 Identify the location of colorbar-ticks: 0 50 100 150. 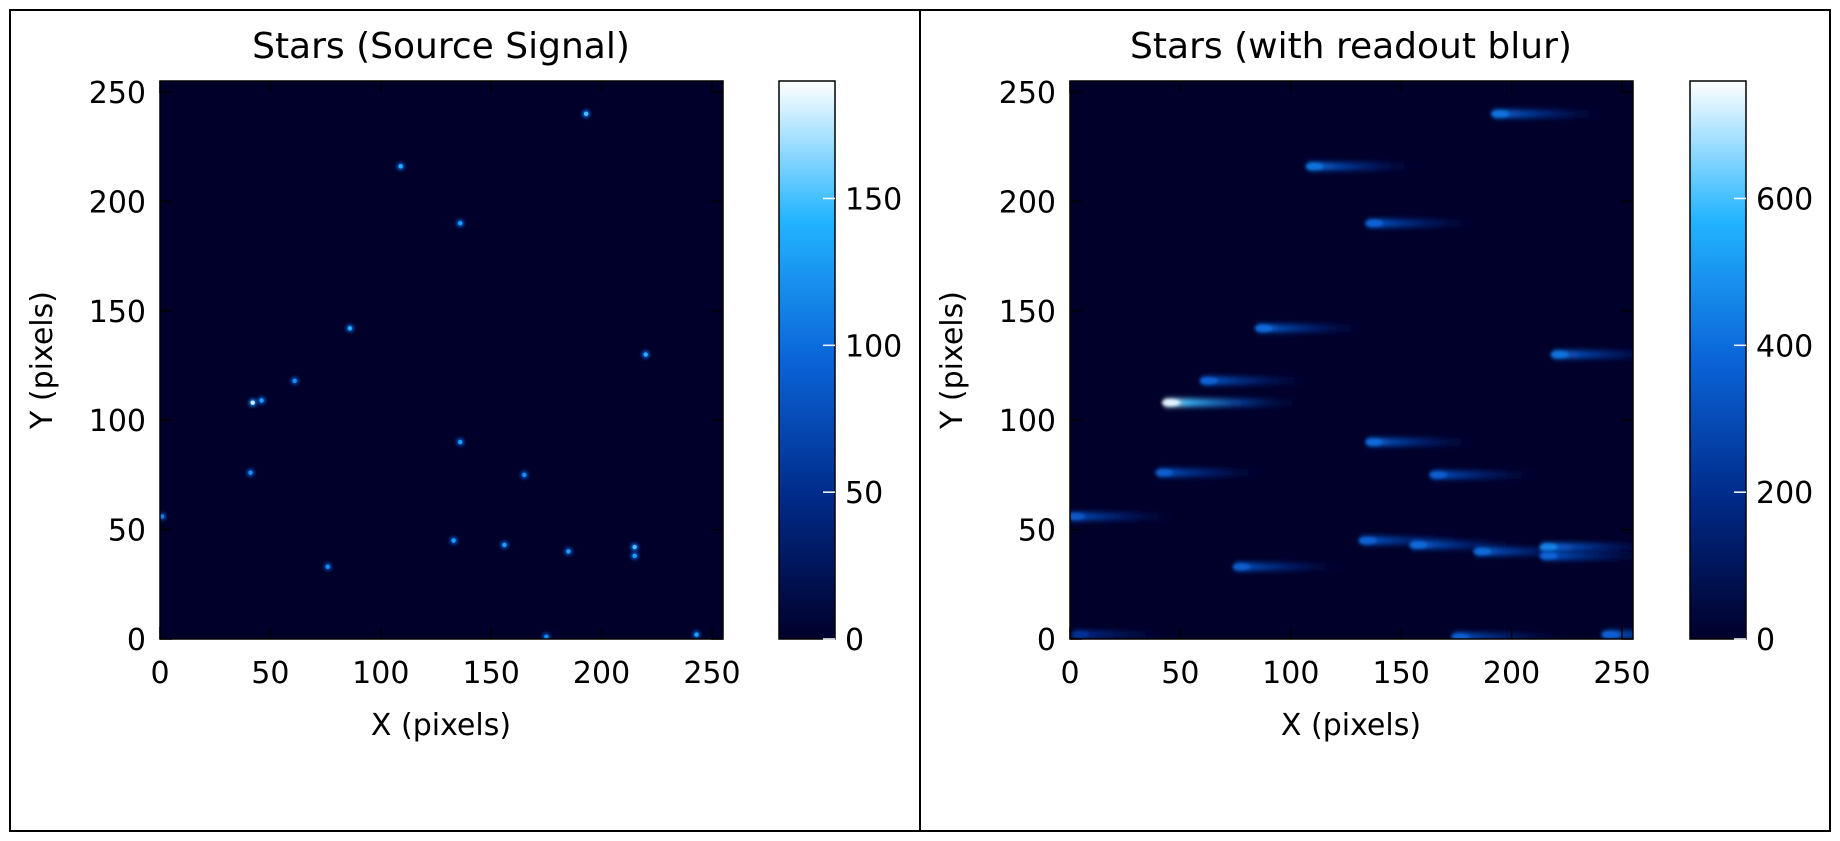
(862, 420).